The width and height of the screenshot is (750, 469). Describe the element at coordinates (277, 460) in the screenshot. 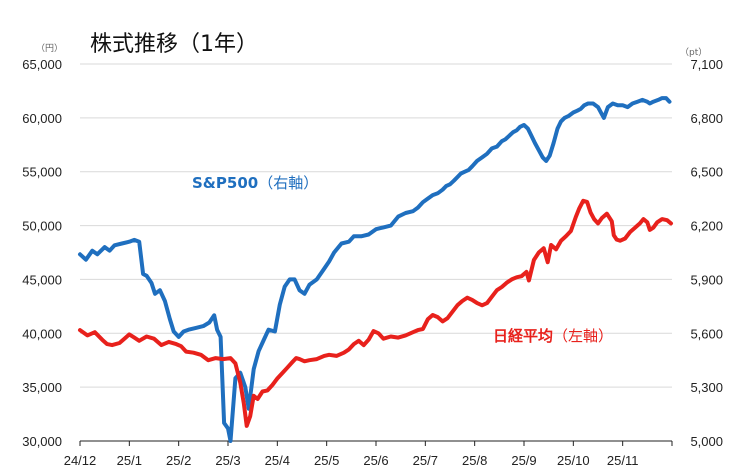

I see `x-tick-label: 25/4` at that location.